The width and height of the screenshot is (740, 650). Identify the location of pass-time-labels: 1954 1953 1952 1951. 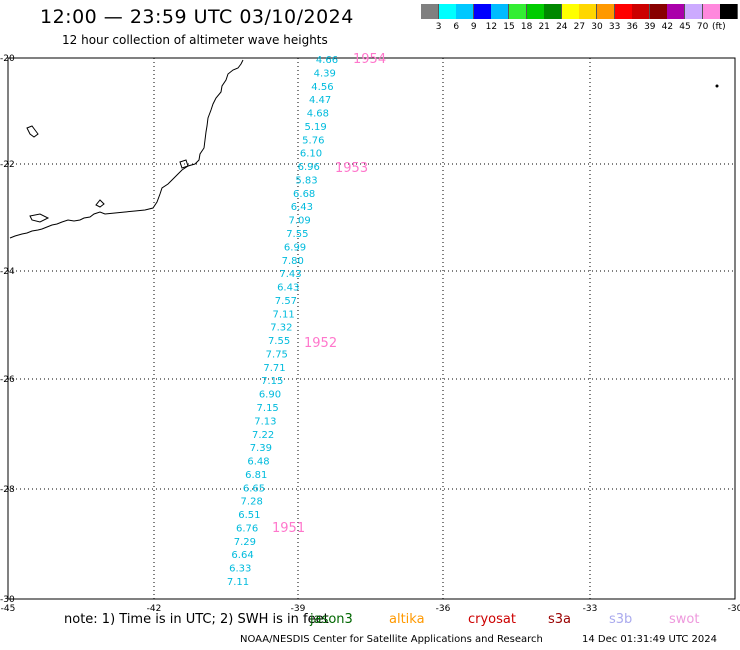
(329, 294).